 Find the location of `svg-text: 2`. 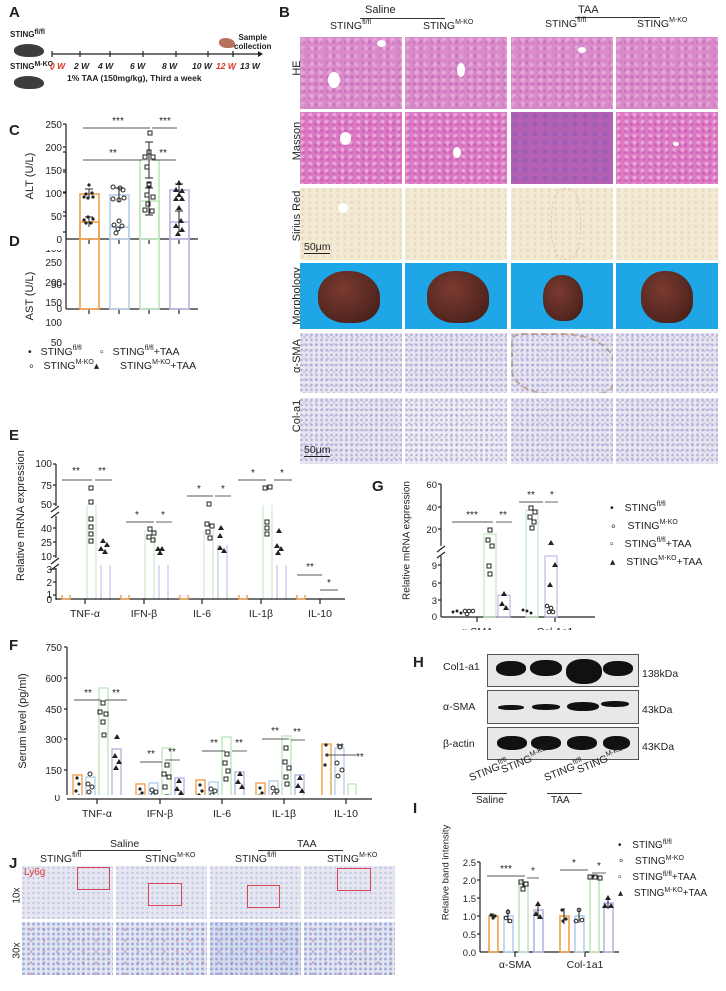

svg-text: 2 is located at coordinates (49, 583).